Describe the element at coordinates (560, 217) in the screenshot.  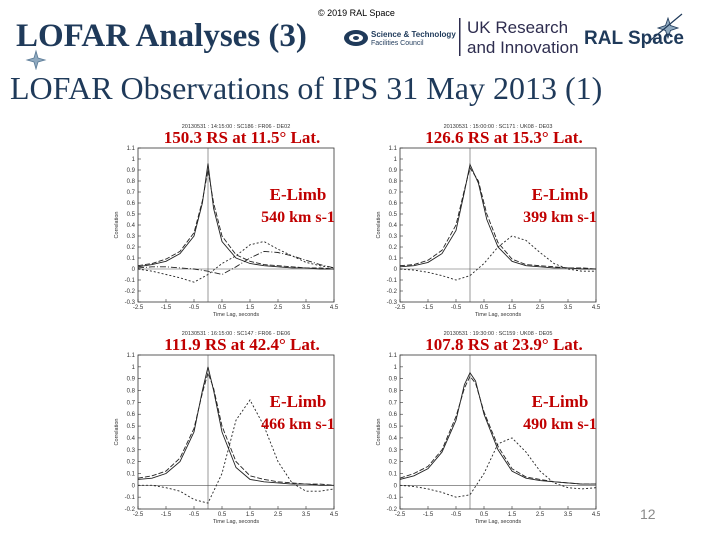
I see `speed-annotation: 399 km s-1` at that location.